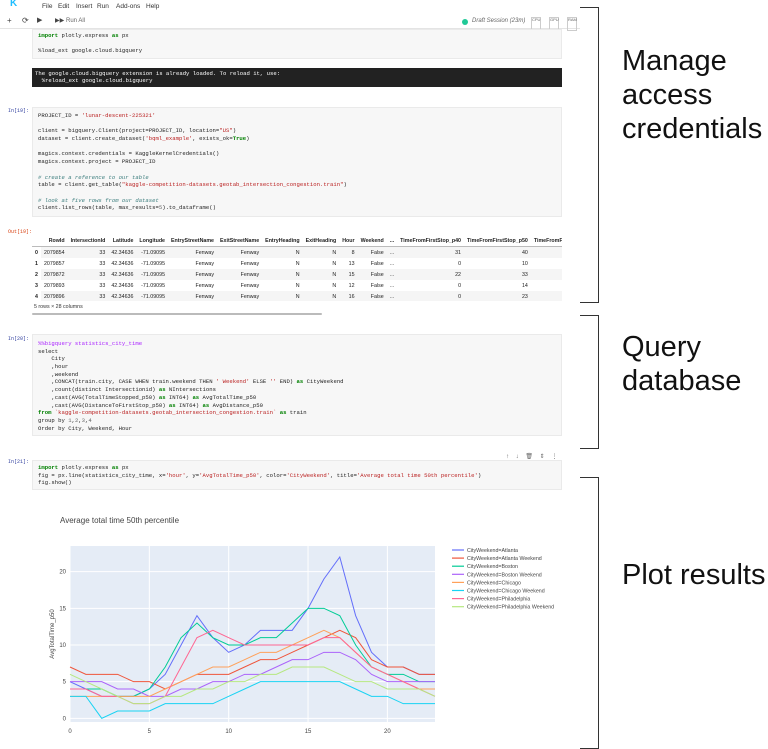 The height and width of the screenshot is (749, 768). Describe the element at coordinates (62, 573) in the screenshot. I see `y-tick-label: 20` at that location.